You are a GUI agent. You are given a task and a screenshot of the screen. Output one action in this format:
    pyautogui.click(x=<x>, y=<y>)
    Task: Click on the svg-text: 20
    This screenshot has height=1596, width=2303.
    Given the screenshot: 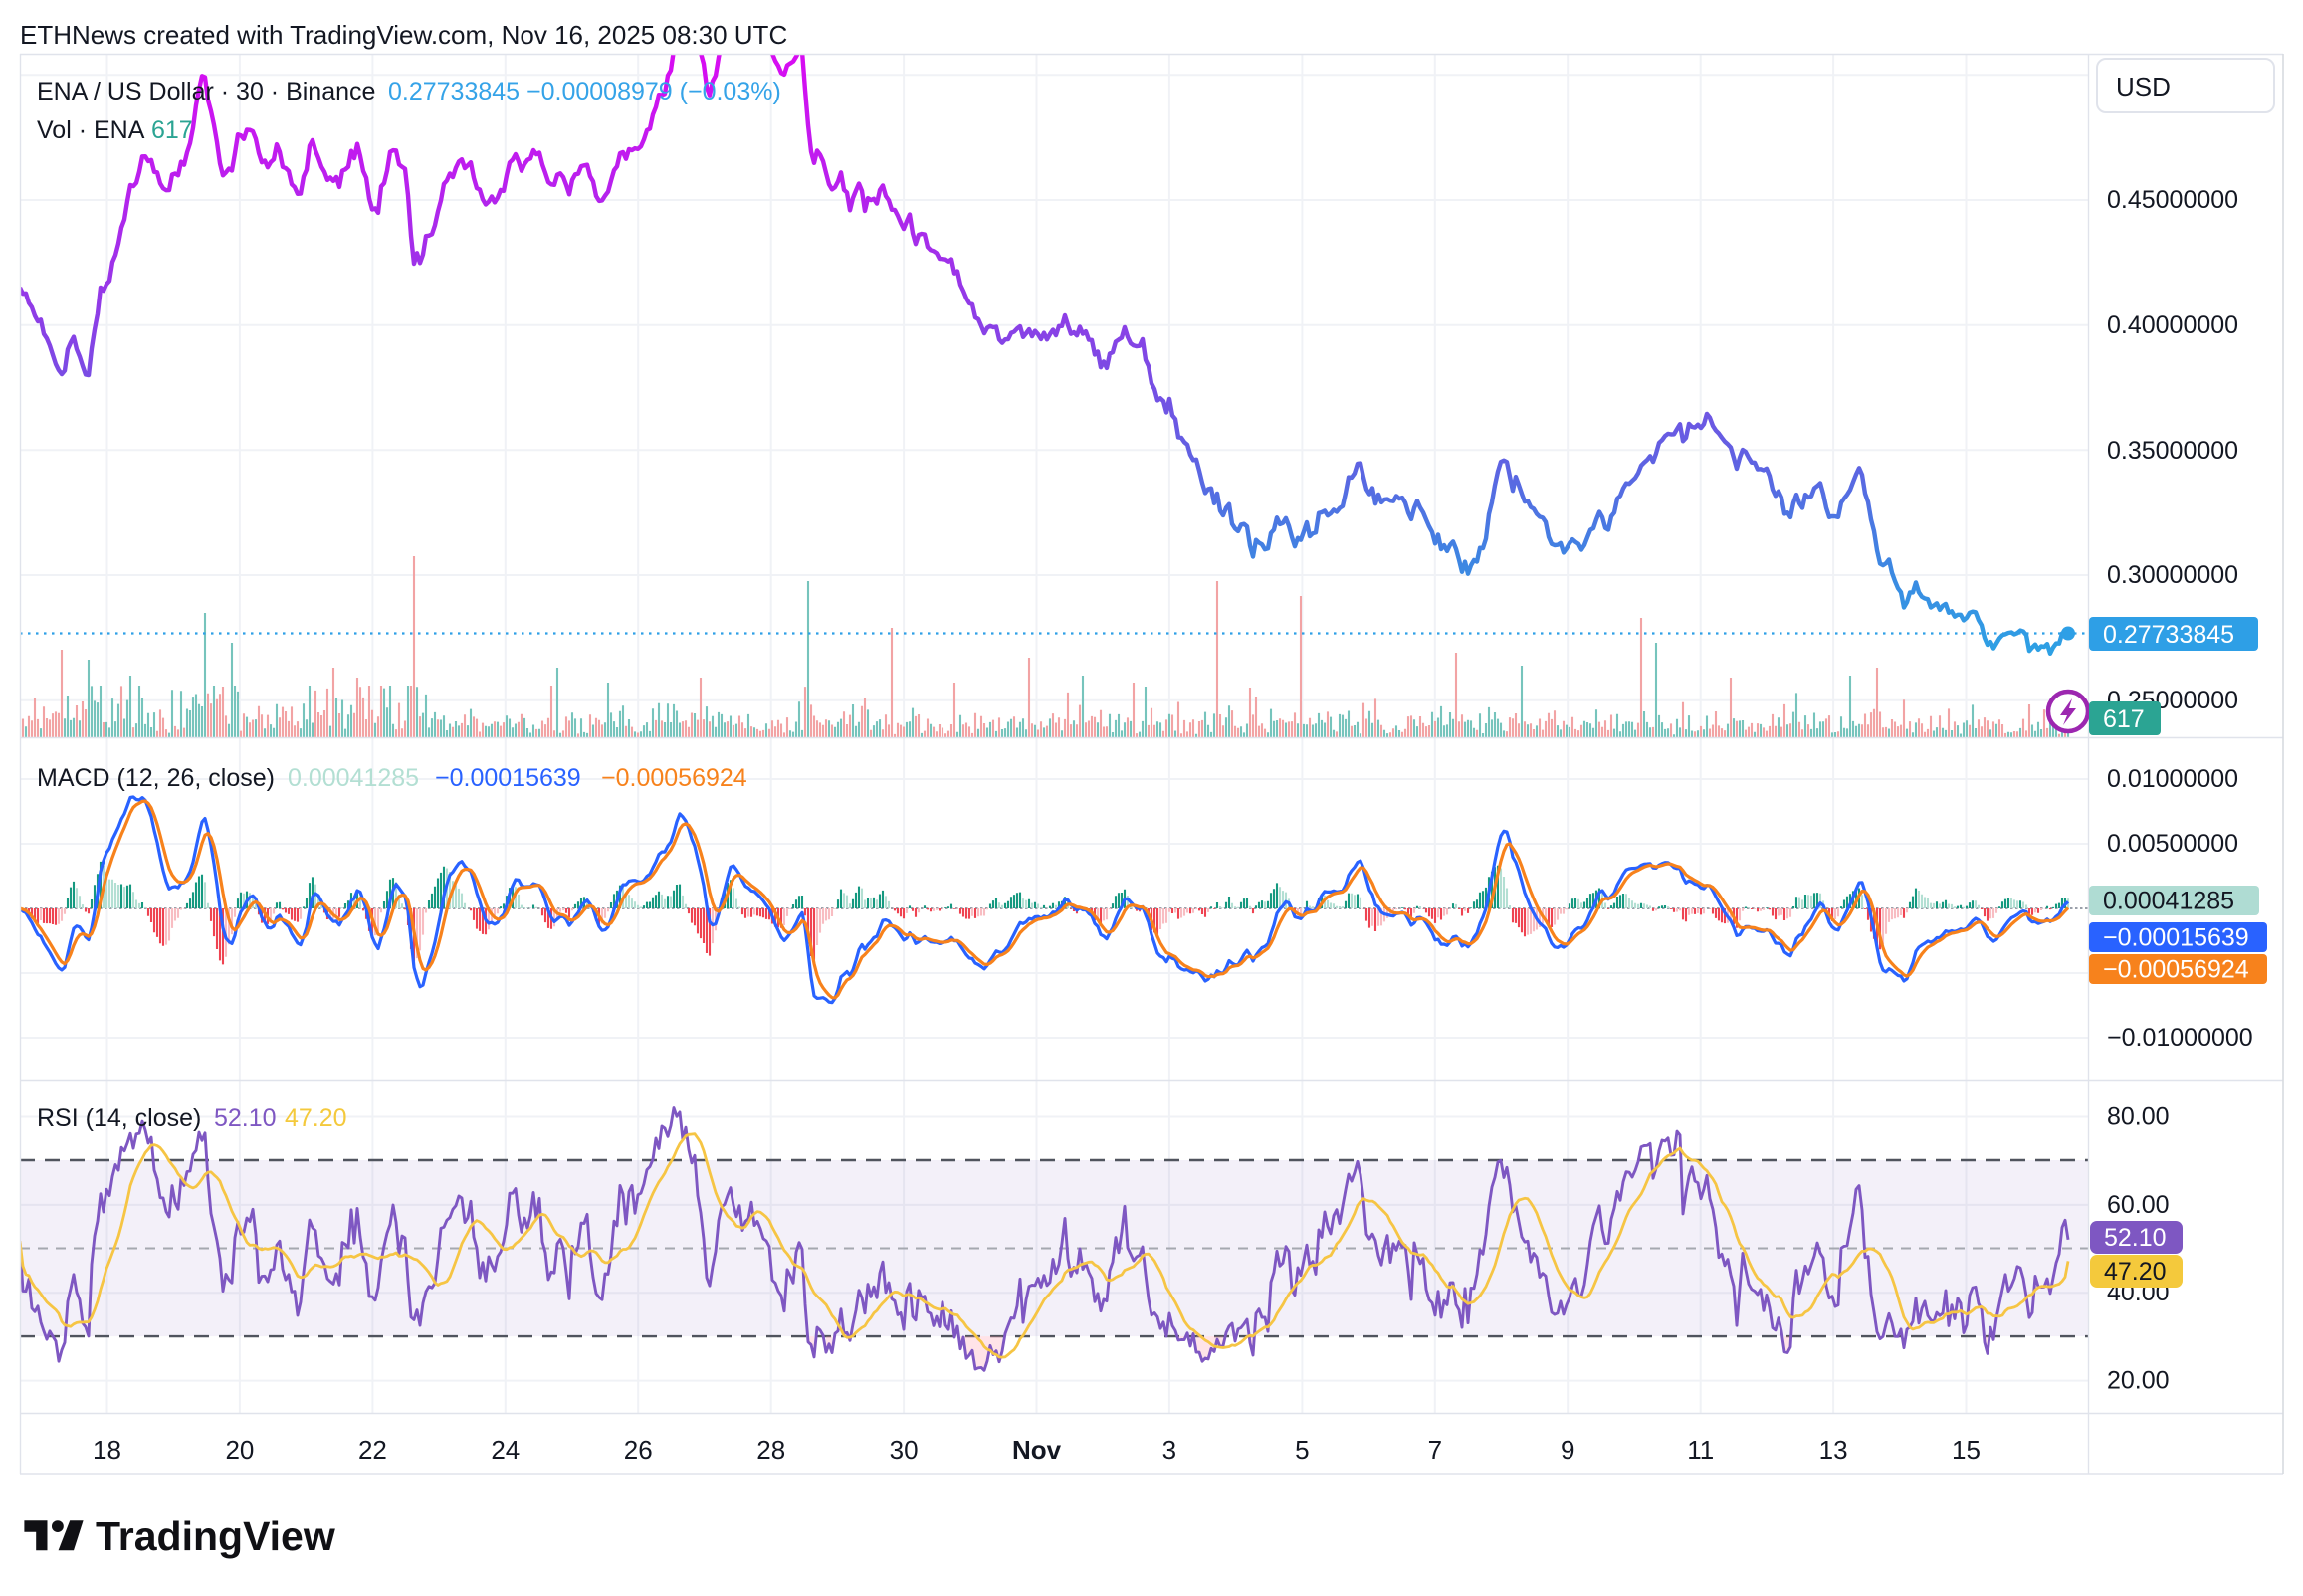 What is the action you would take?
    pyautogui.click(x=239, y=1450)
    